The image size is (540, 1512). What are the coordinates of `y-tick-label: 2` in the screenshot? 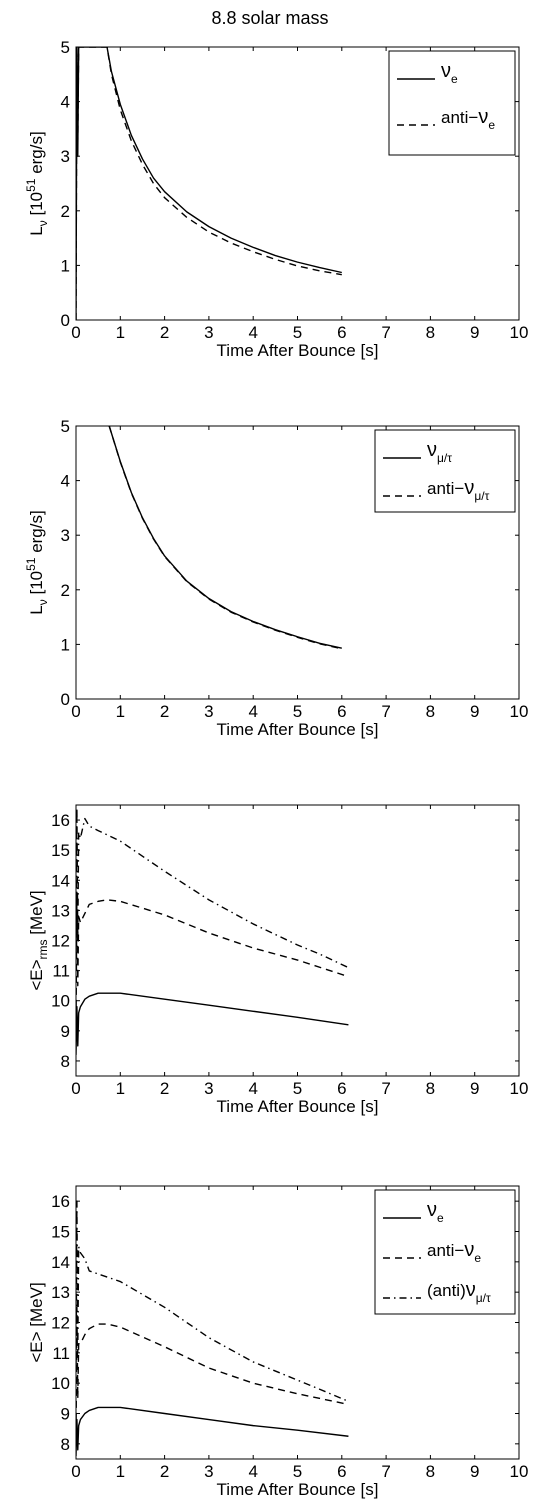 It's located at (65, 590).